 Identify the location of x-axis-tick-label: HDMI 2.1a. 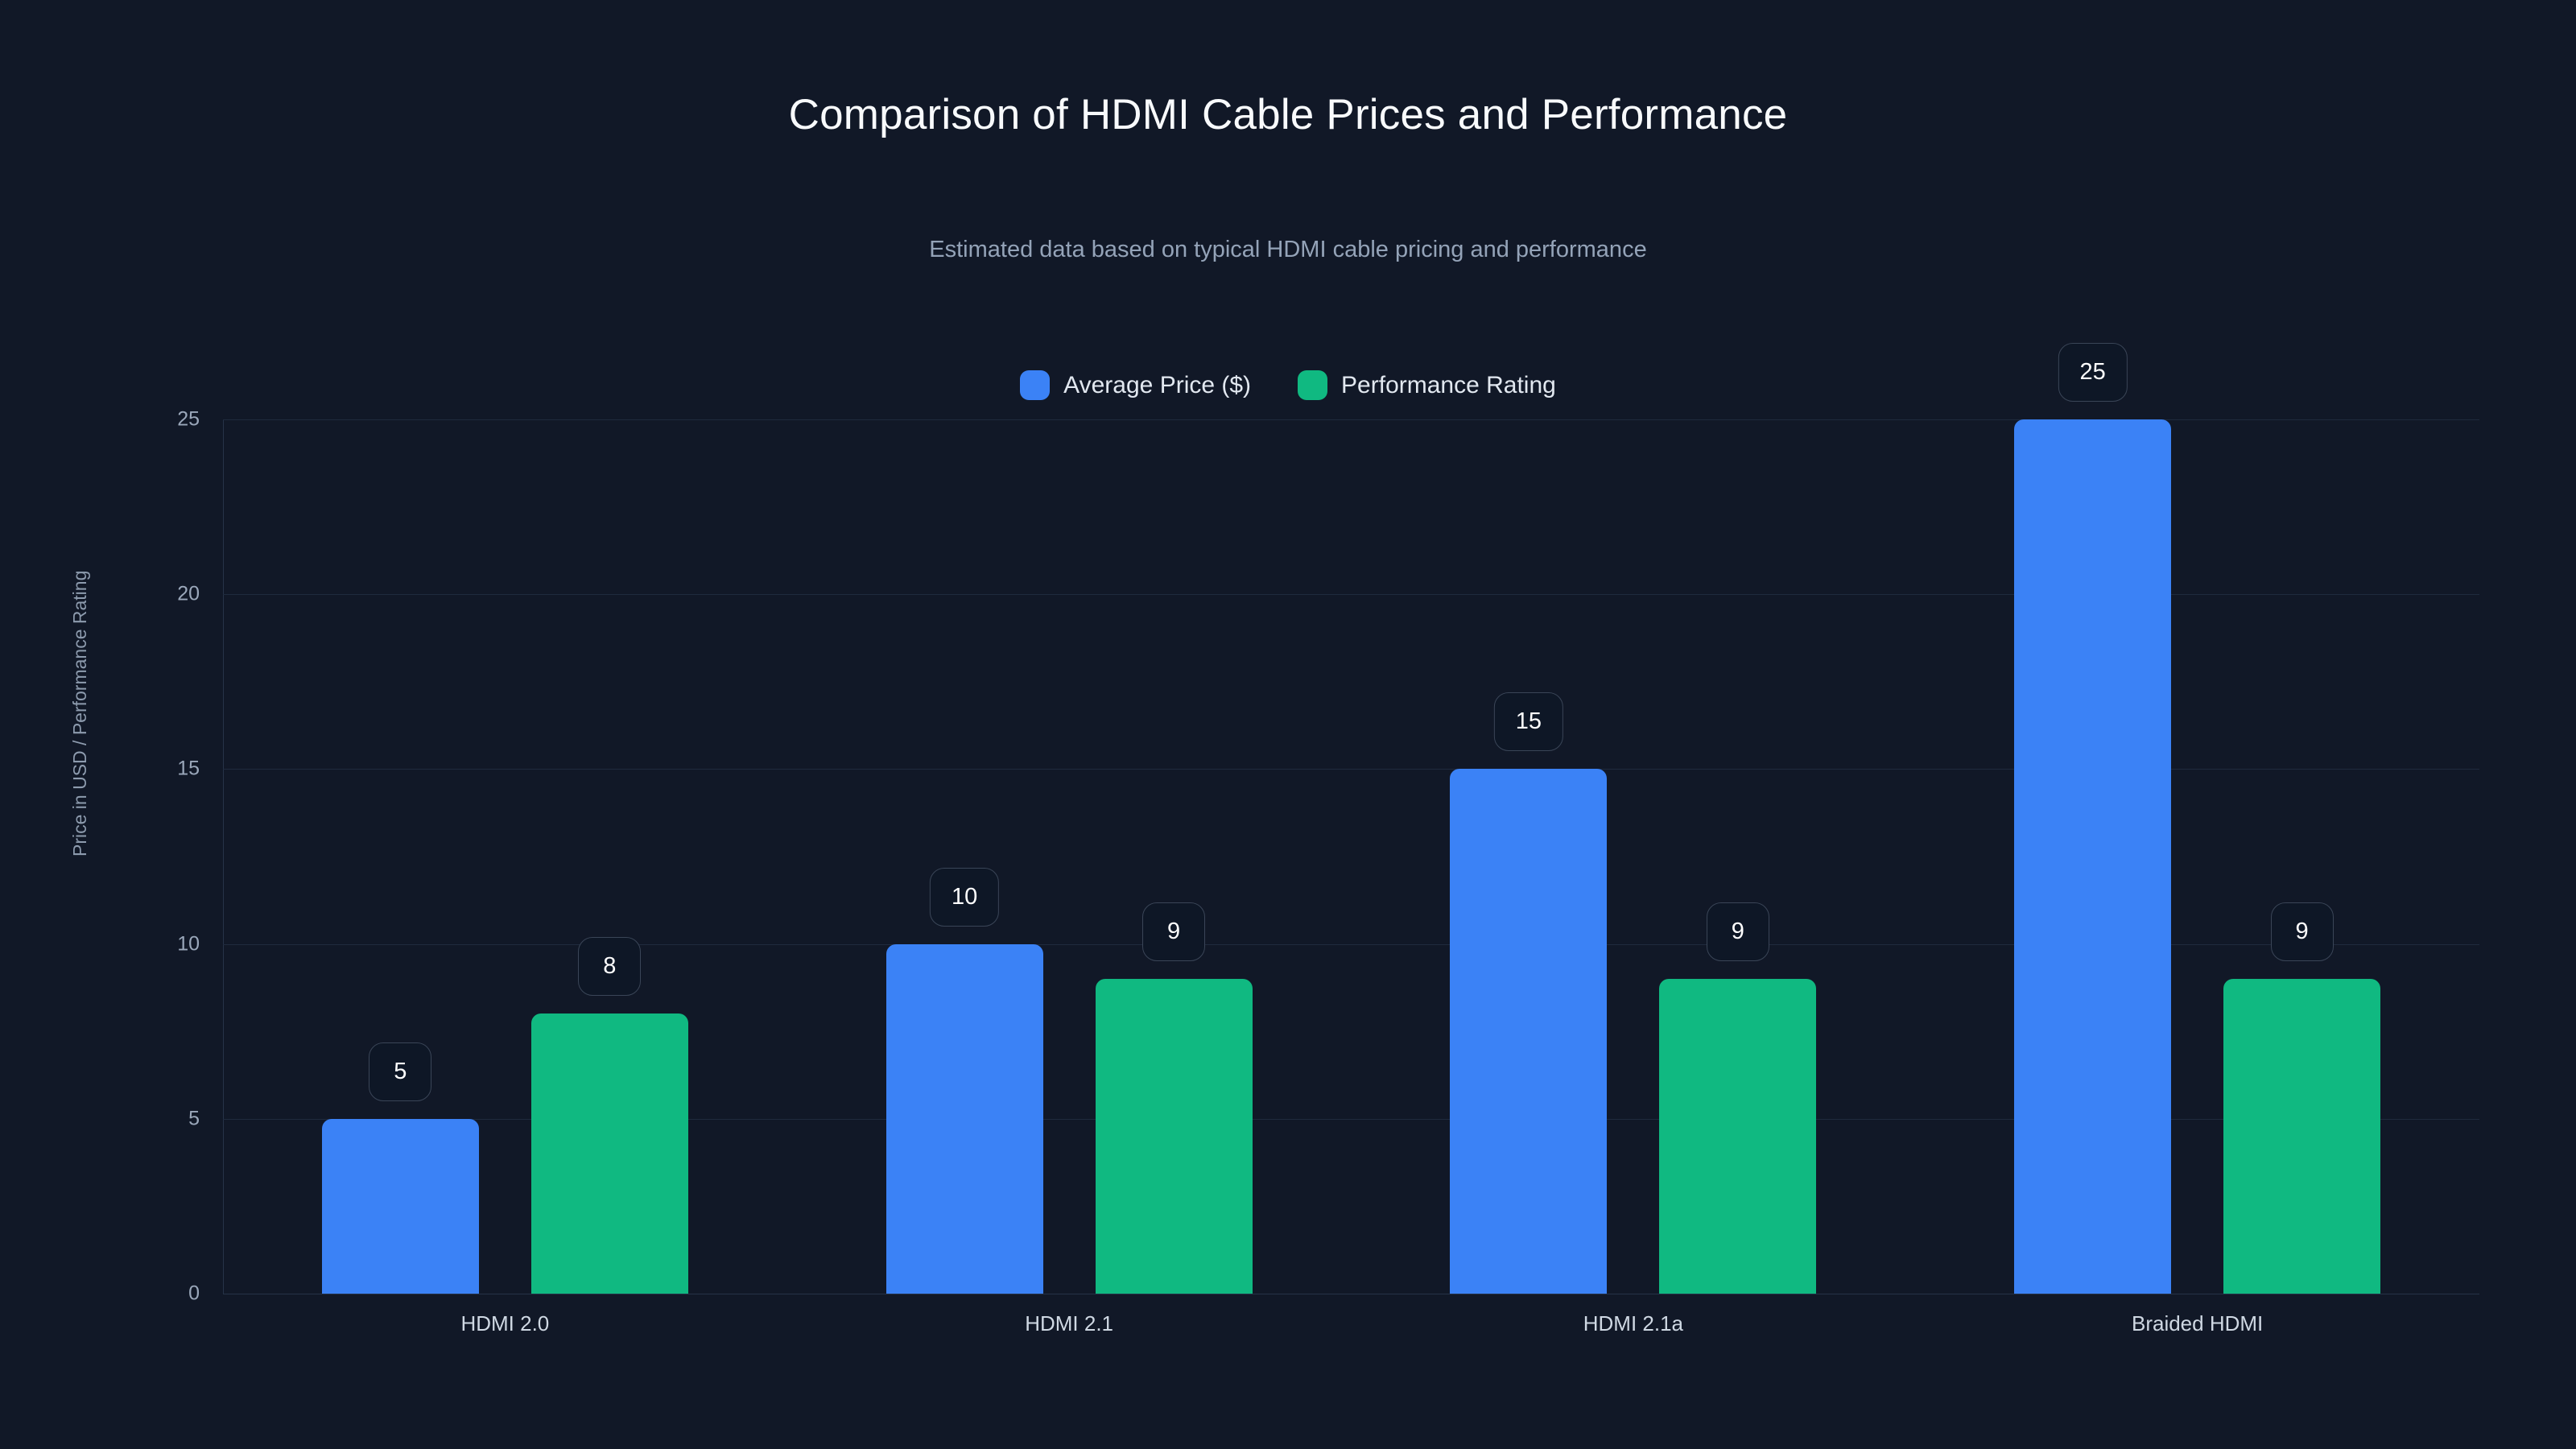
(1633, 1323).